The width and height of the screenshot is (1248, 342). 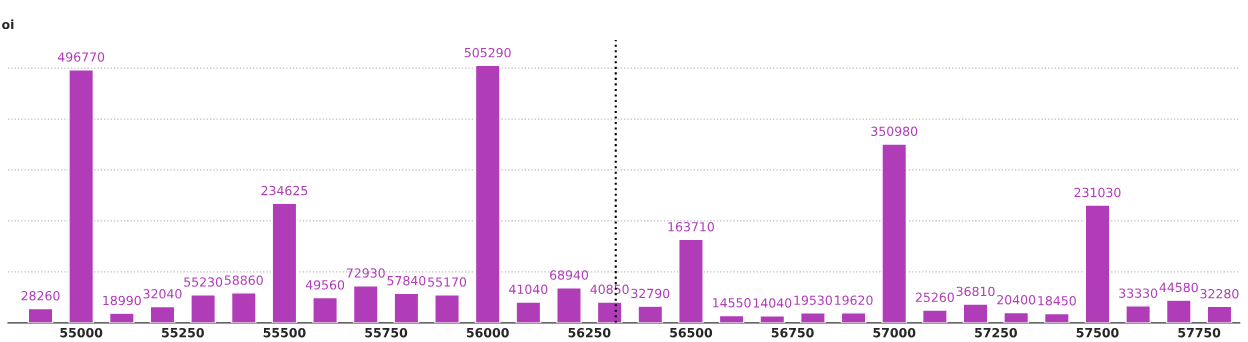 What do you see at coordinates (1219, 293) in the screenshot?
I see `data-label: 32280` at bounding box center [1219, 293].